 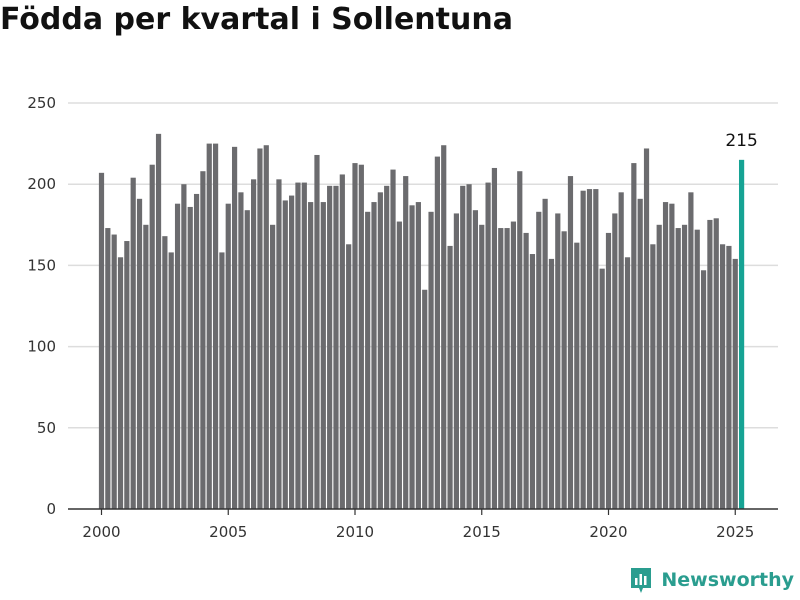 What do you see at coordinates (41, 184) in the screenshot?
I see `y-tick-label: 200` at bounding box center [41, 184].